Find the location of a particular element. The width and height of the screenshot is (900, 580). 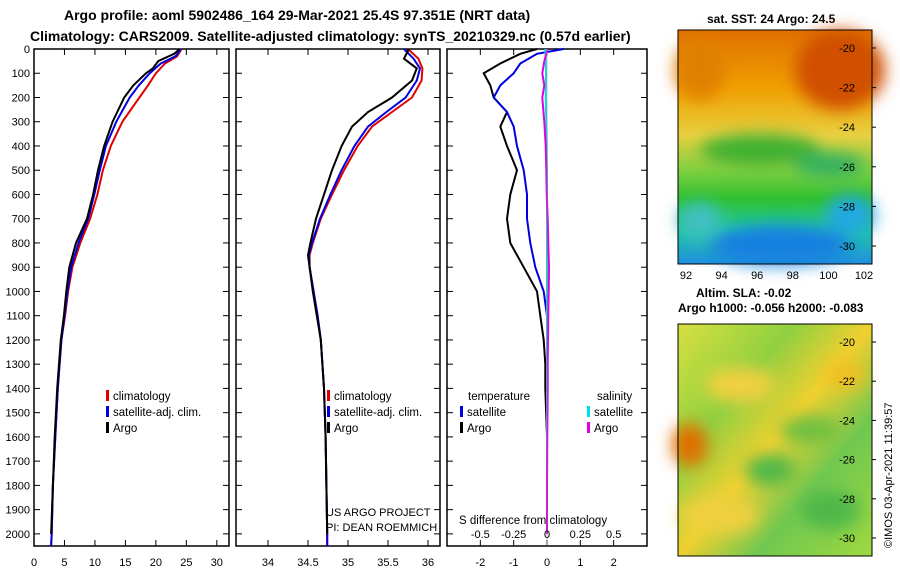

depth-tick-label: 400 is located at coordinates (21, 147).